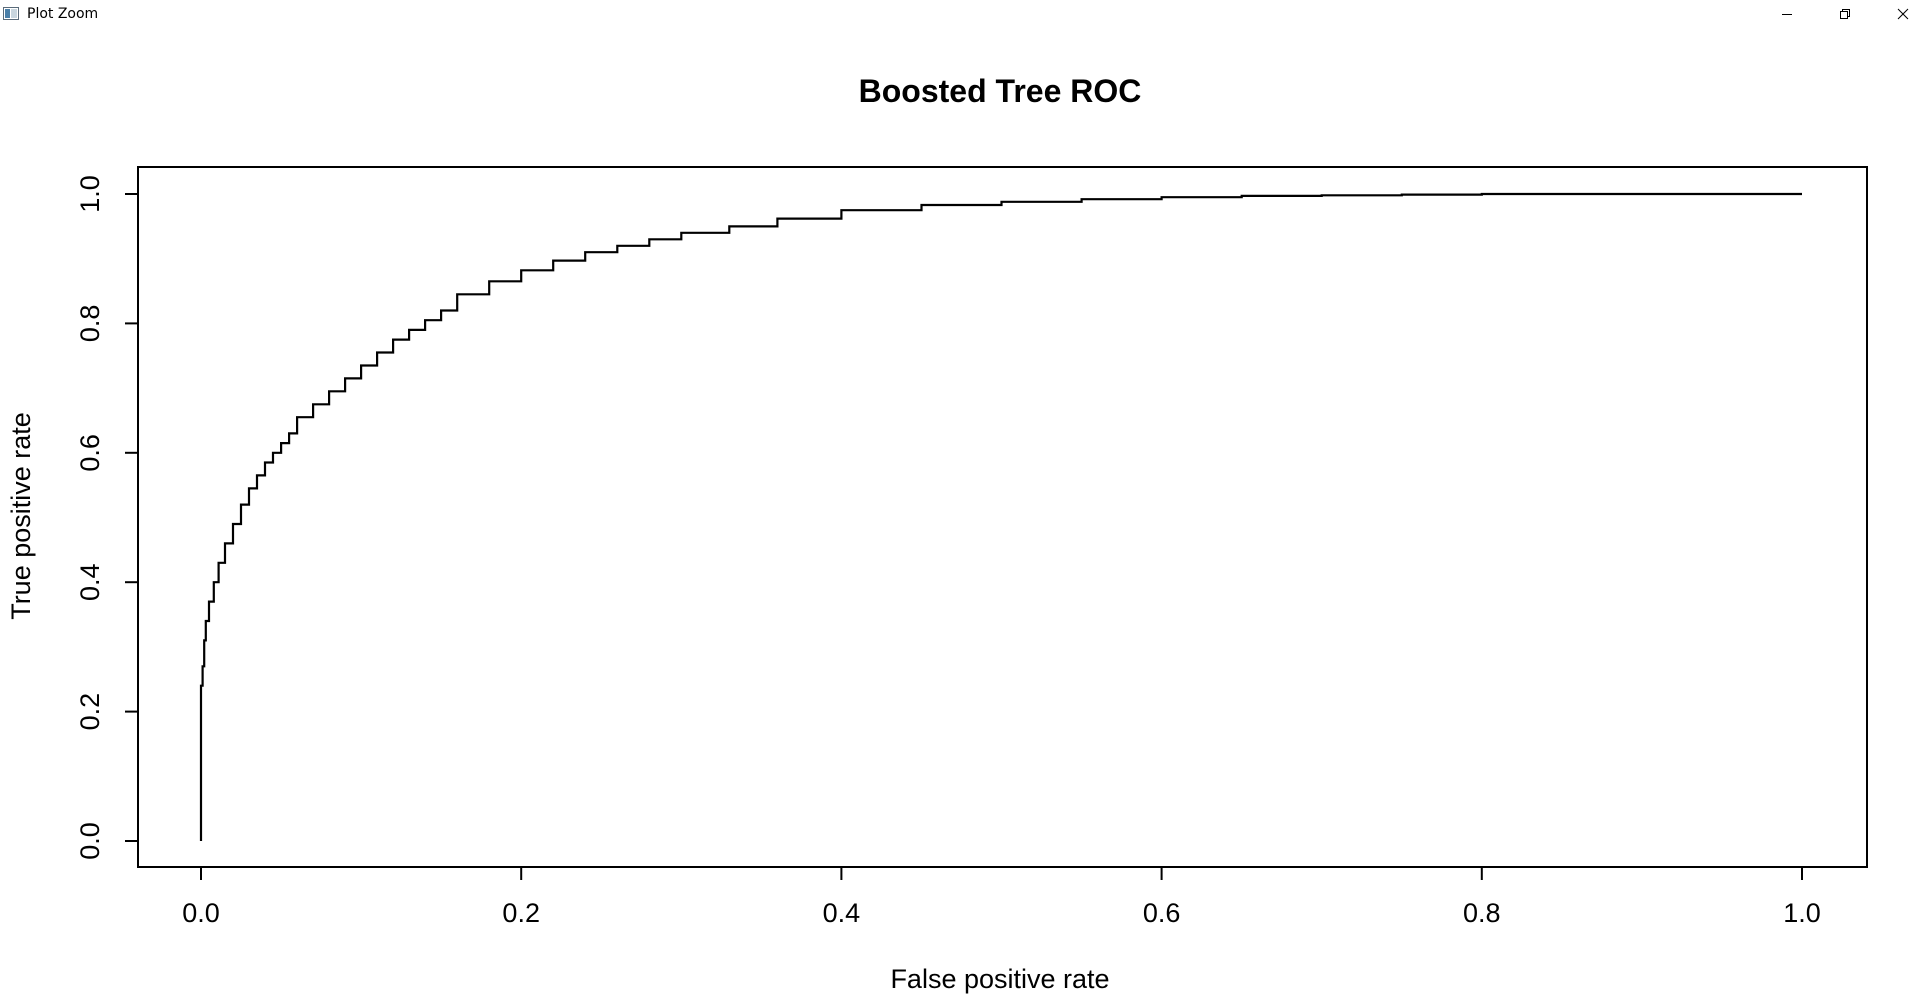 Image resolution: width=1920 pixels, height=1001 pixels. What do you see at coordinates (1802, 913) in the screenshot?
I see `x-tick-label: 1.0` at bounding box center [1802, 913].